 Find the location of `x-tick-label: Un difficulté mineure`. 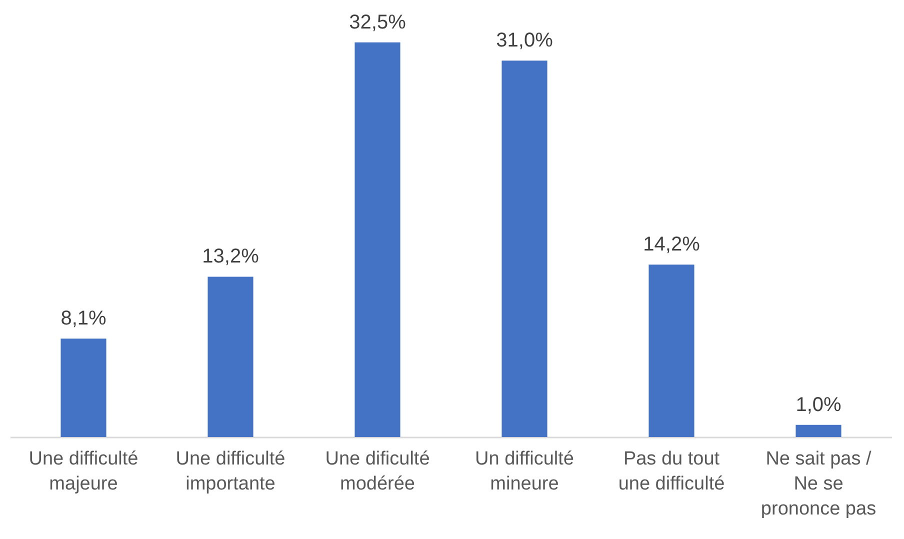

x-tick-label: Un difficulté mineure is located at coordinates (524, 471).